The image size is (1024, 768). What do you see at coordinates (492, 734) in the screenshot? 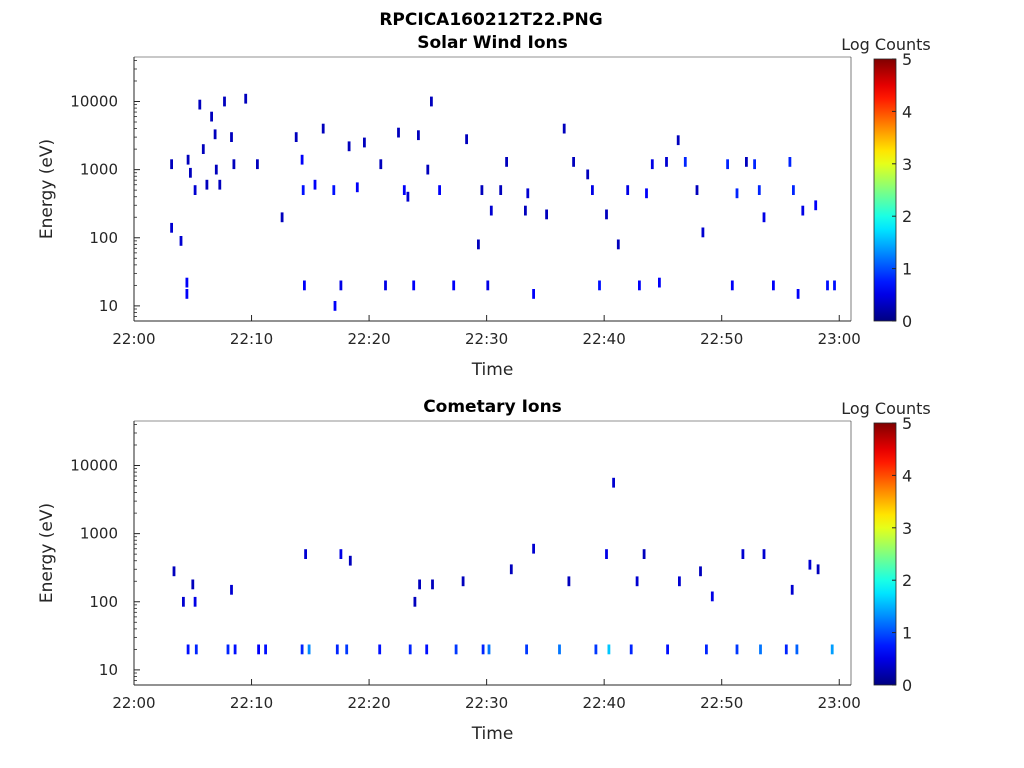
I see `x-axis-label: Time` at bounding box center [492, 734].